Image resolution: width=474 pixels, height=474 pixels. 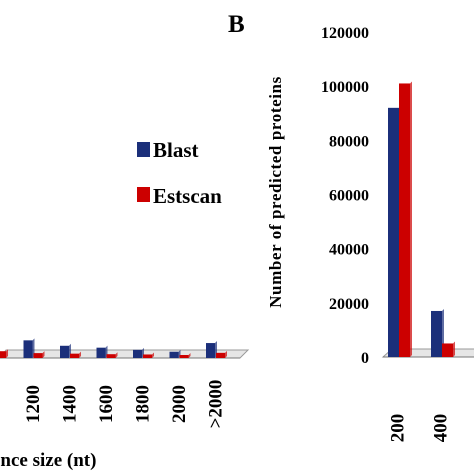 I want to click on right-chart-y-axis-label: Number of predicted proteins, so click(x=275, y=192).